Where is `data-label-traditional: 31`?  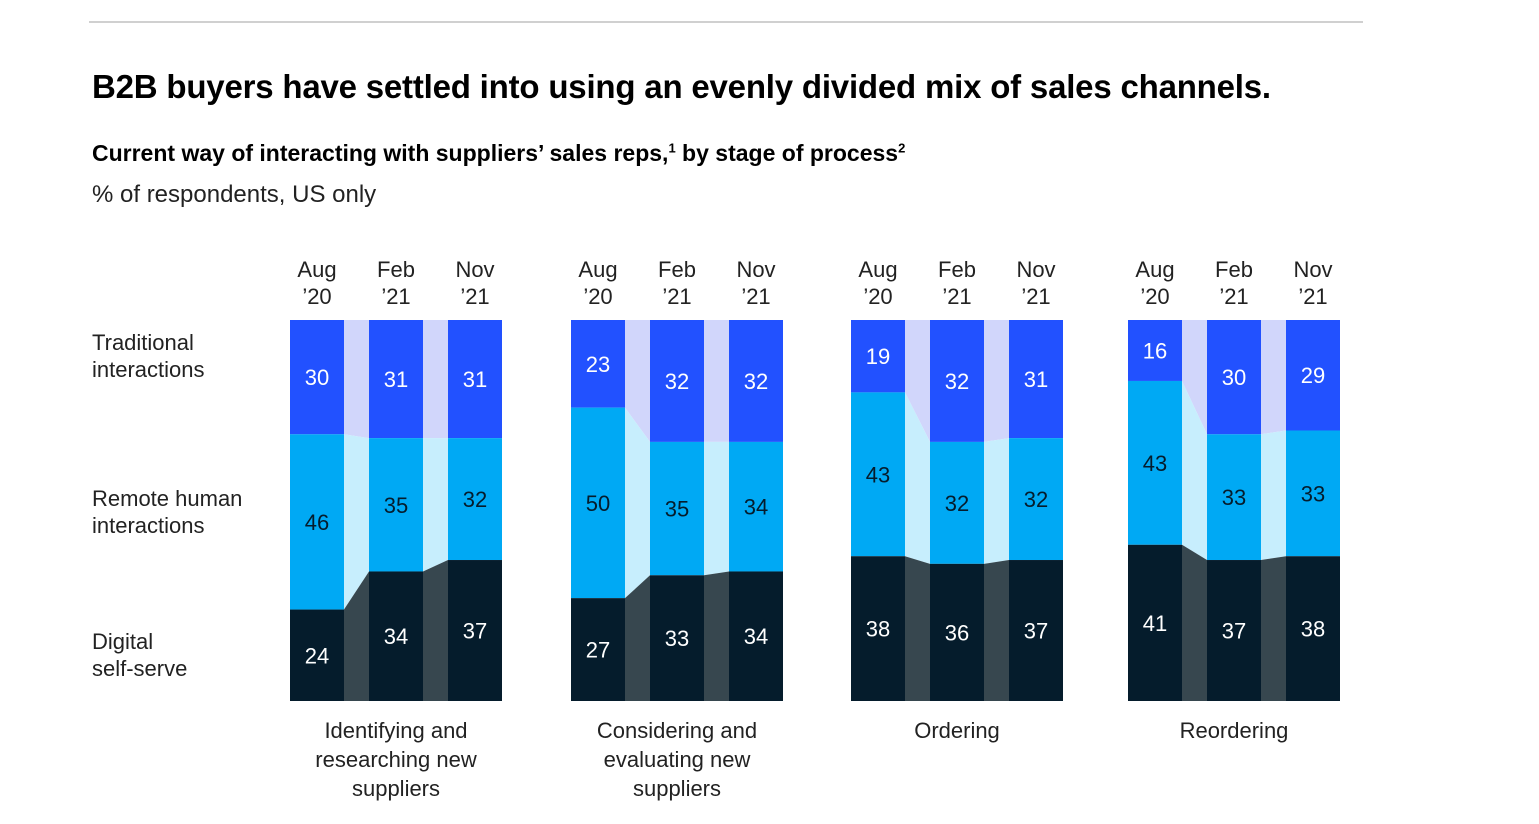 data-label-traditional: 31 is located at coordinates (396, 379).